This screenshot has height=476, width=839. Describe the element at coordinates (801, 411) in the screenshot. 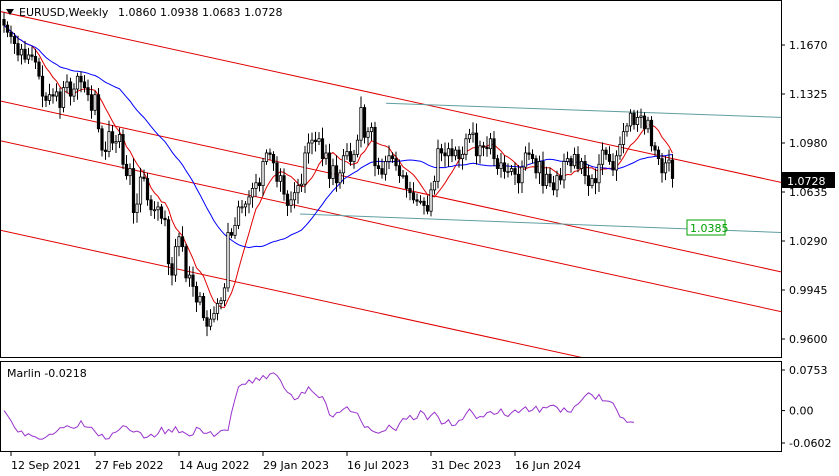

I see `indicator-tick-label: 0.00` at that location.